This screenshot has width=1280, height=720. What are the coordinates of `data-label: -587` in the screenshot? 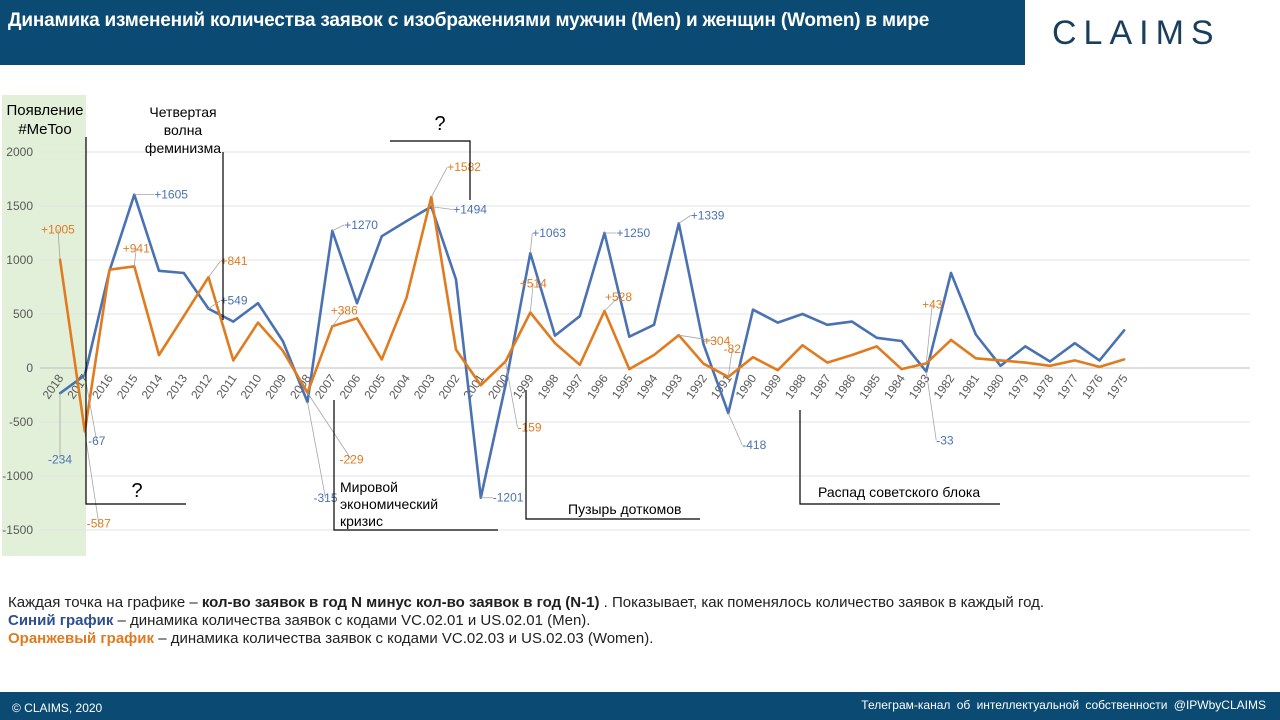 It's located at (99, 523).